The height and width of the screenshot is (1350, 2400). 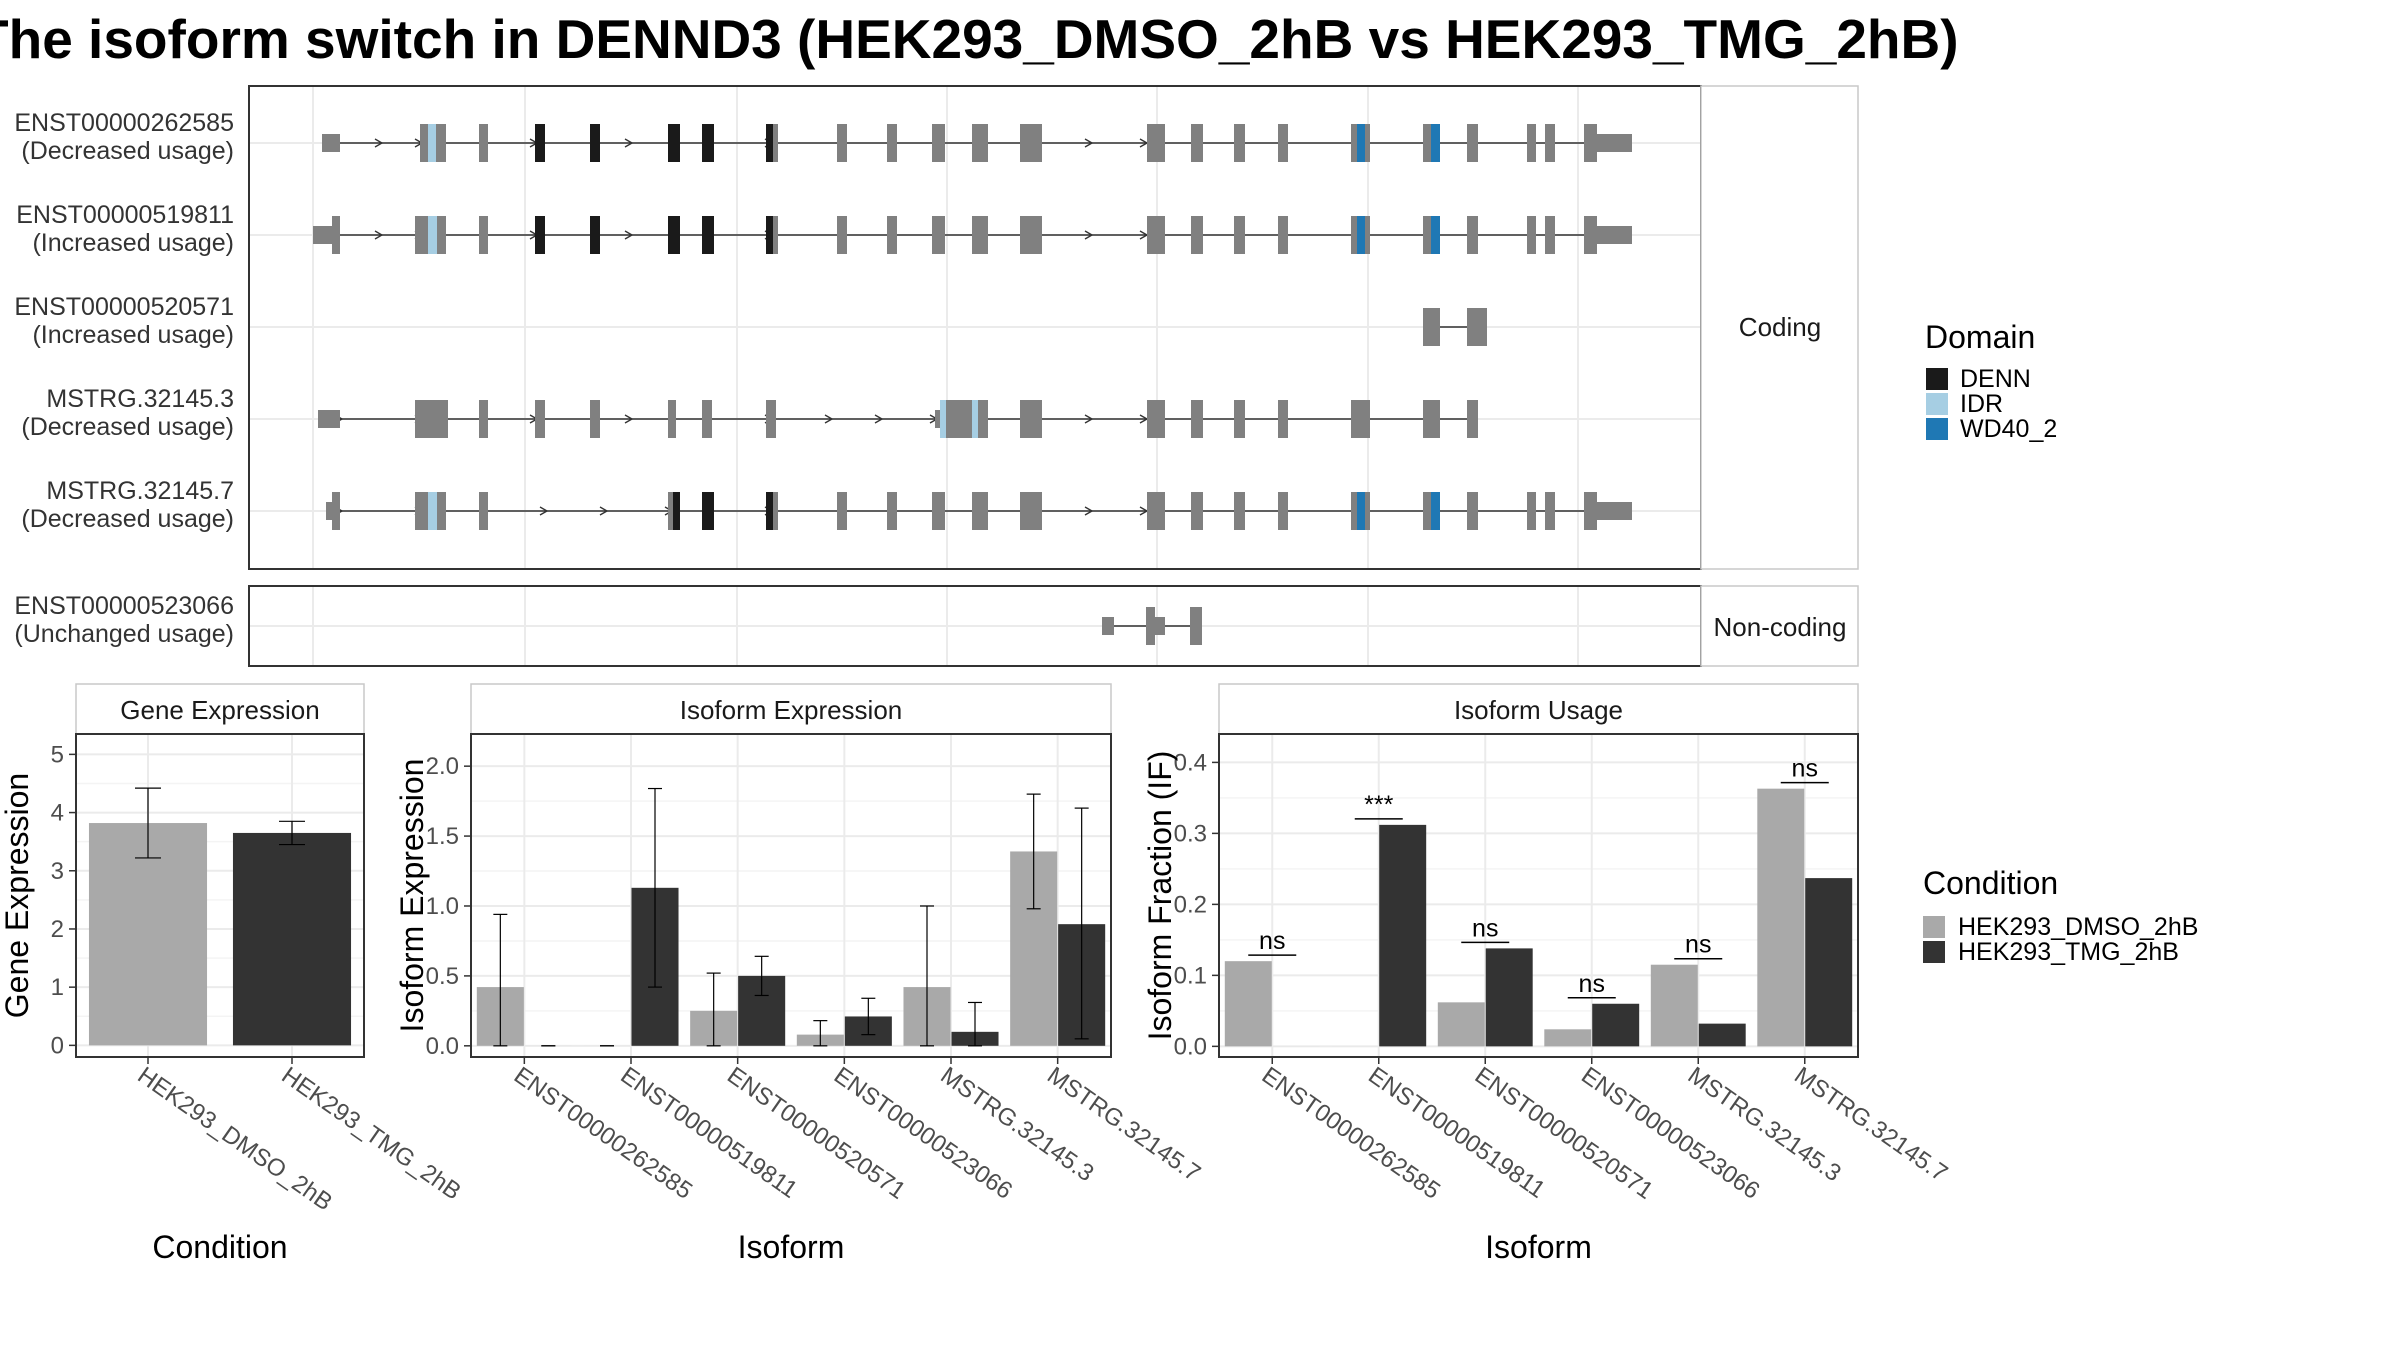 I want to click on isoform-id-label: MSTRG.32145.3, so click(x=140, y=399).